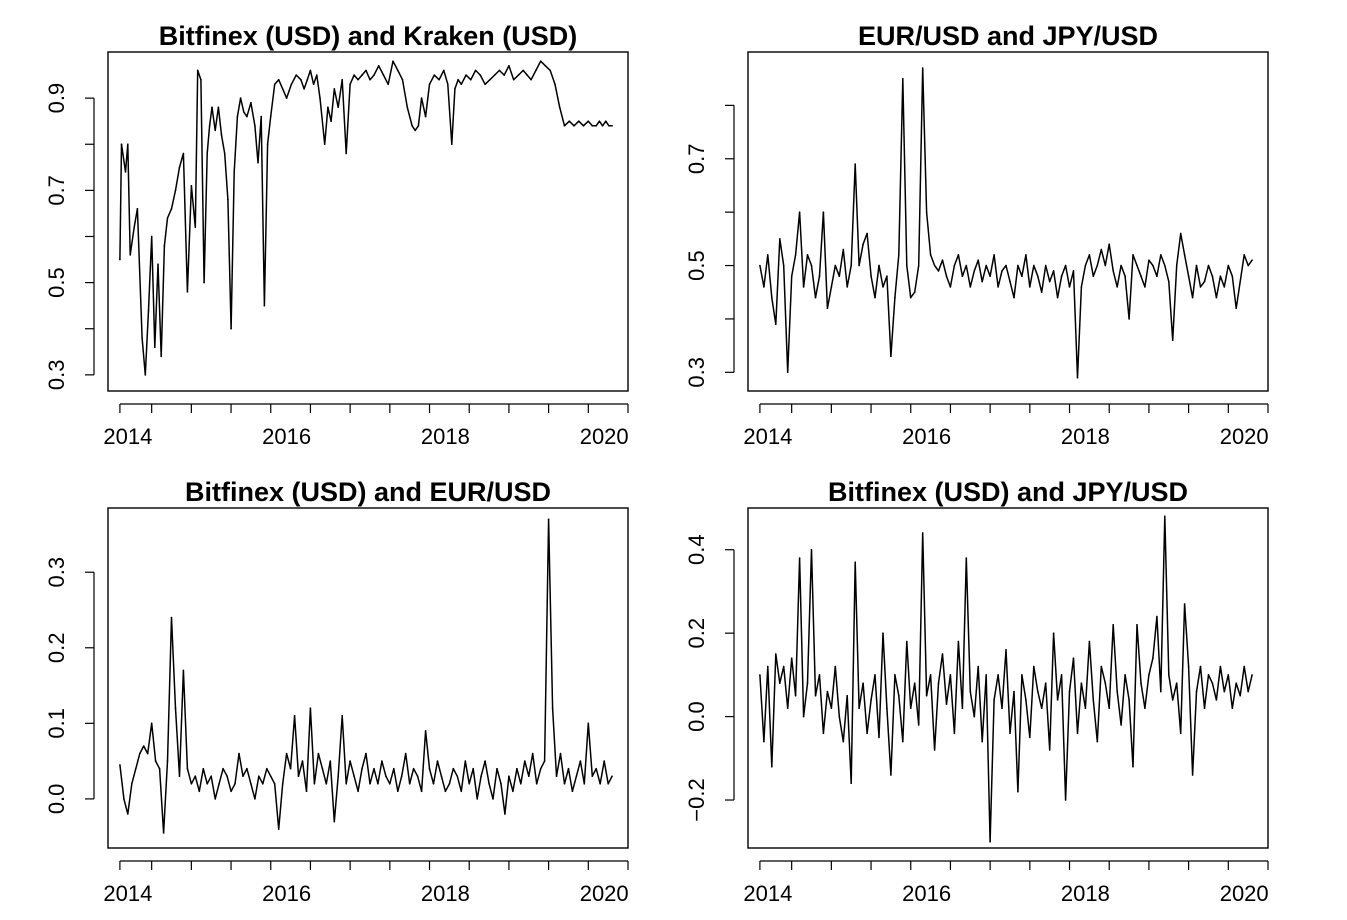 This screenshot has height=920, width=1347. What do you see at coordinates (286, 893) in the screenshot?
I see `x-tick-label: 2016` at bounding box center [286, 893].